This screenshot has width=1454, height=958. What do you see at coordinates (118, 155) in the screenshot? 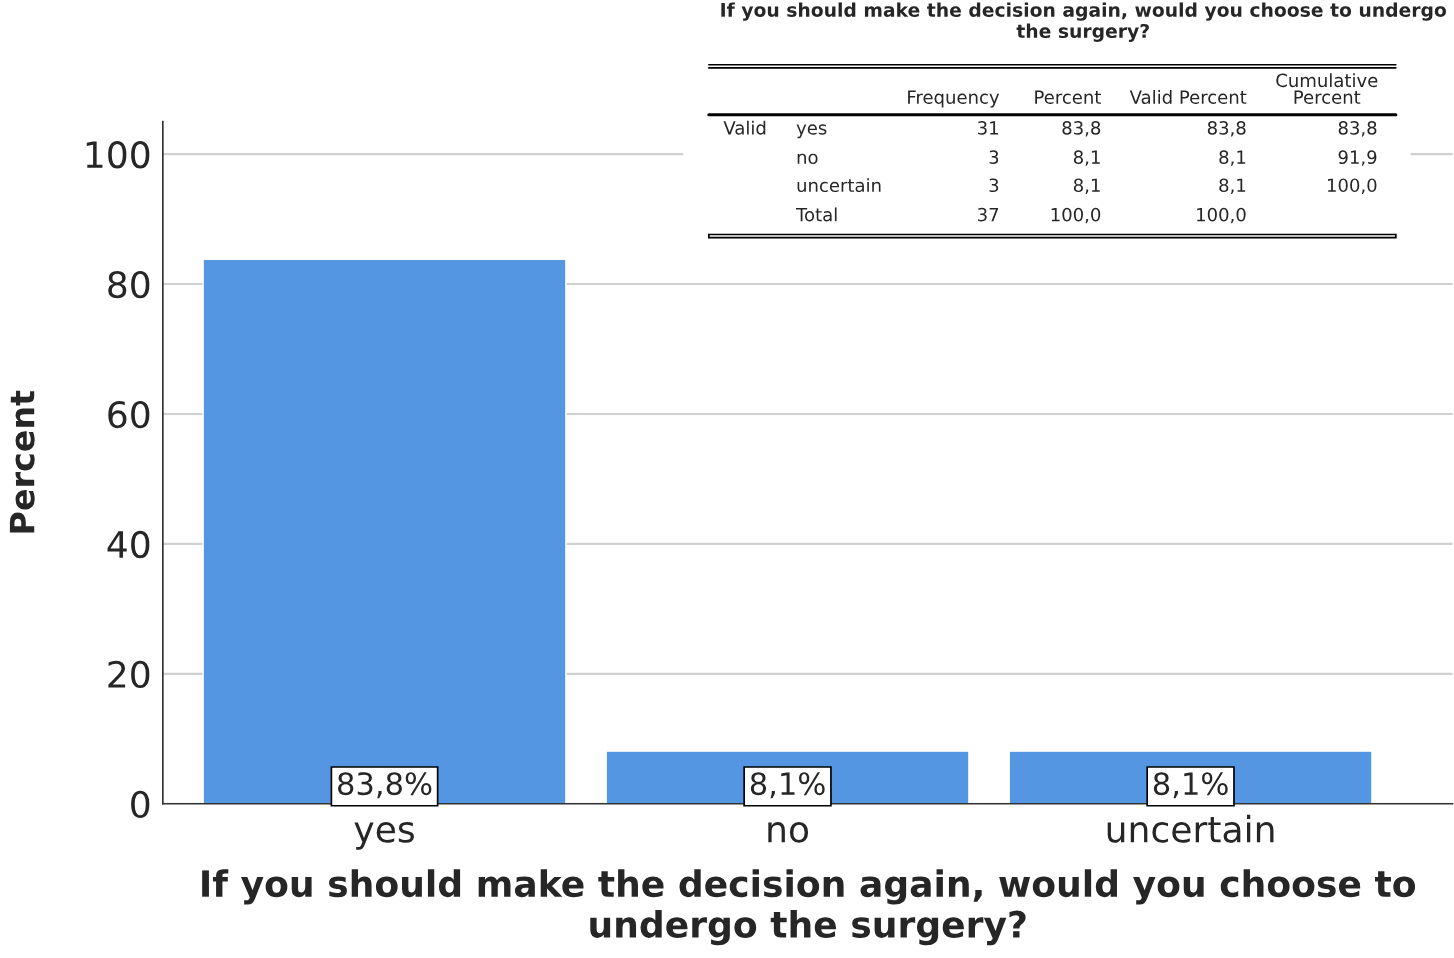
I see `y-tick-label: 100` at bounding box center [118, 155].